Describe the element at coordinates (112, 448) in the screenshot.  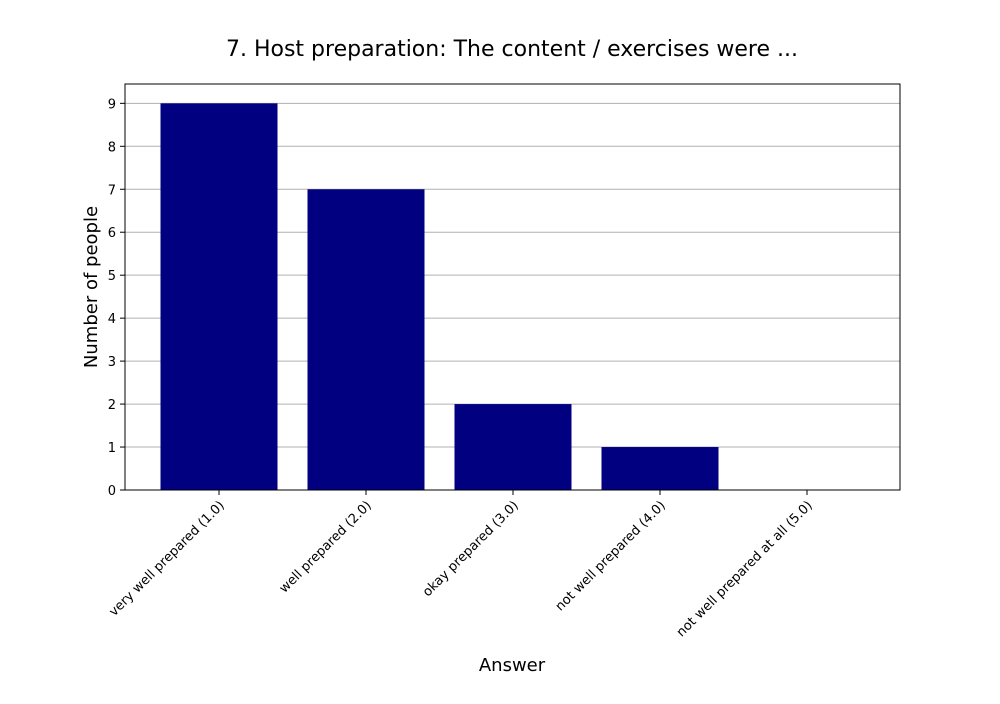
I see `y-tick-label: 1` at that location.